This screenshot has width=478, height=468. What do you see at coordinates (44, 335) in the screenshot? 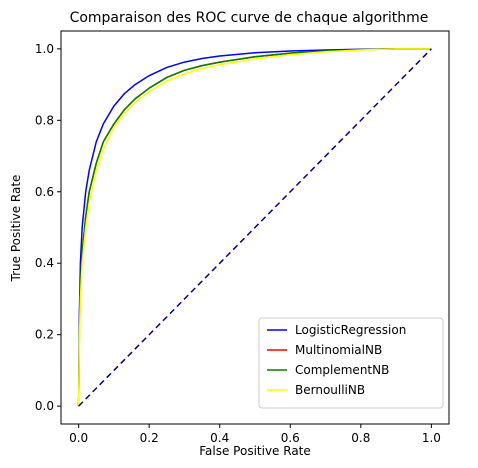
I see `y-tick-label: 0.2` at bounding box center [44, 335].